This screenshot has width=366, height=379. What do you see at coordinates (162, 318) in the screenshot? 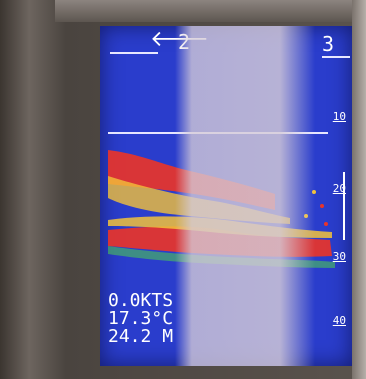
I see `temperature-unit: °C` at bounding box center [162, 318].